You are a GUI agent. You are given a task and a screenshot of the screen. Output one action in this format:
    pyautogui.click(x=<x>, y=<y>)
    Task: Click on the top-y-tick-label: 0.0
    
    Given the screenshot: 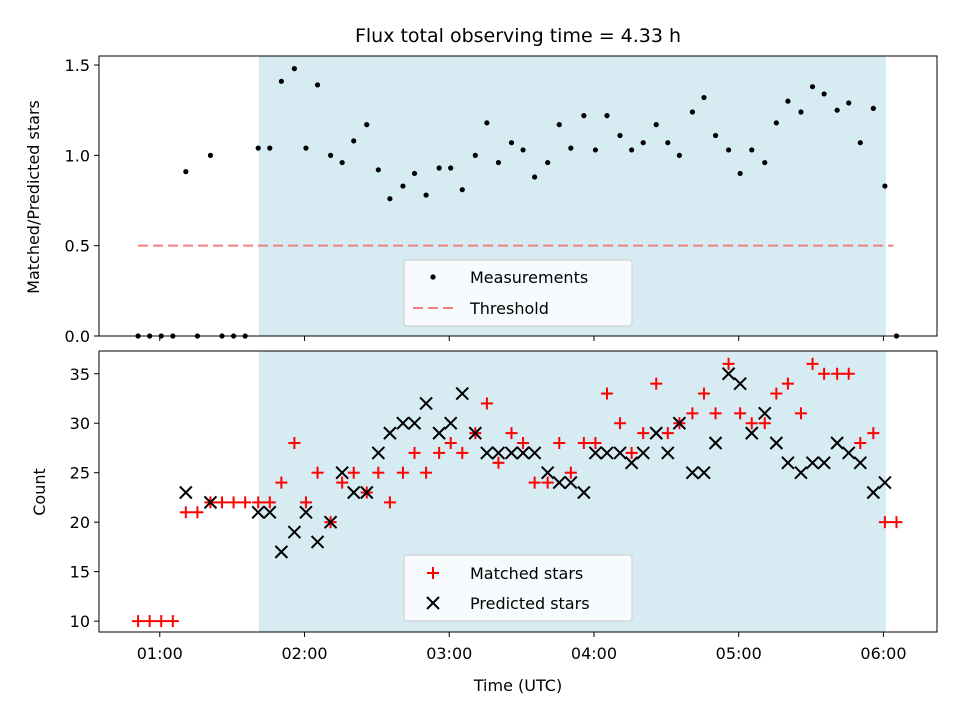 What is the action you would take?
    pyautogui.click(x=77, y=336)
    